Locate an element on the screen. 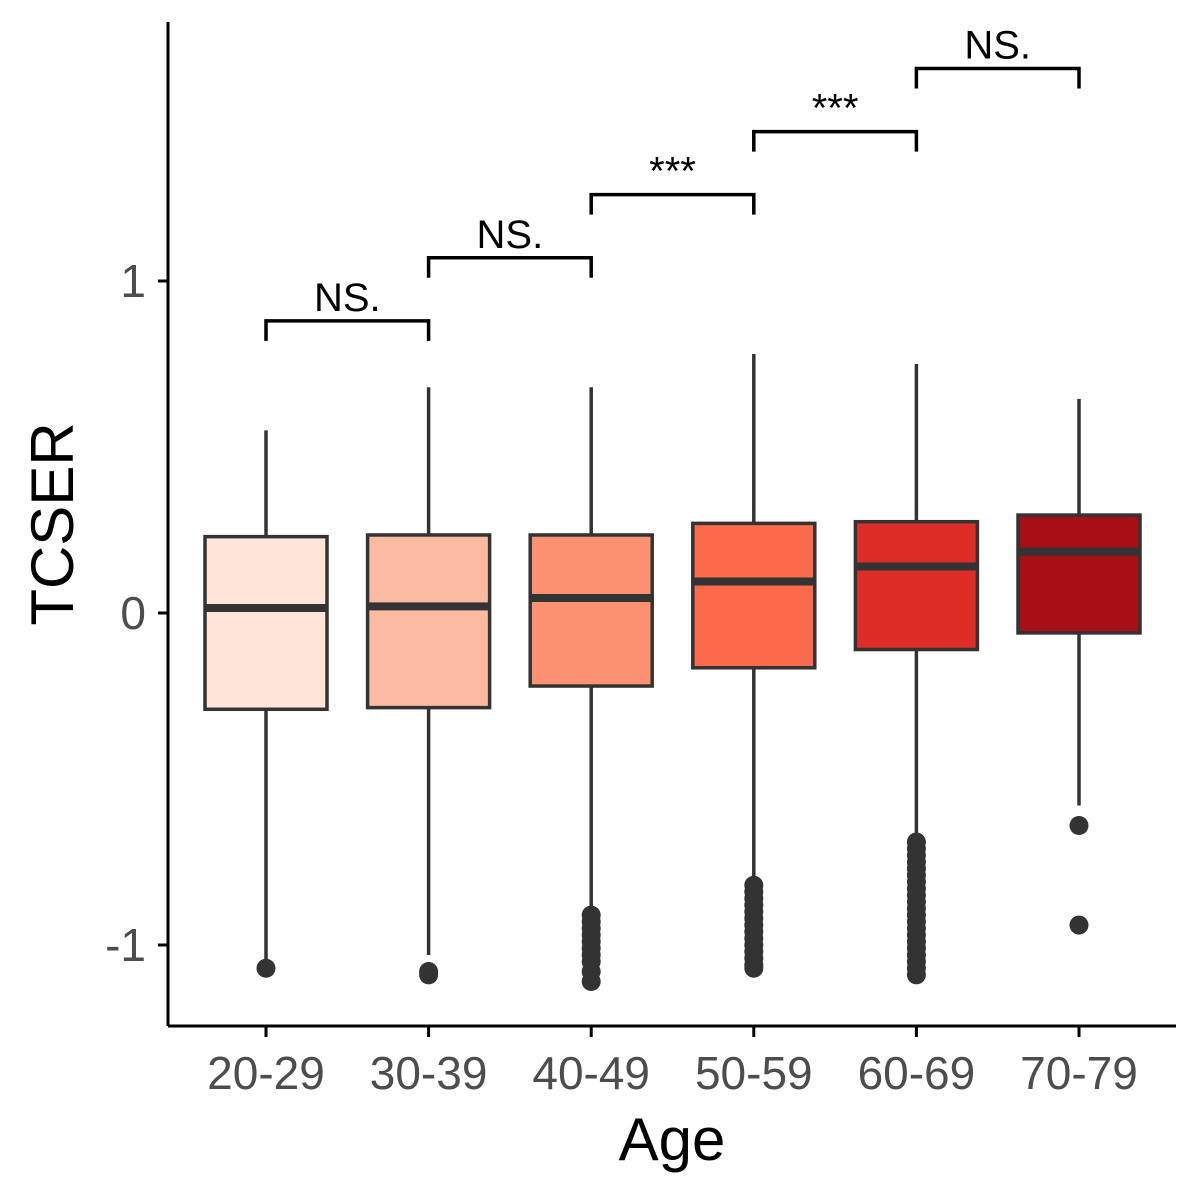  y-axis-ticks: -1 0 1 is located at coordinates (136, 613).